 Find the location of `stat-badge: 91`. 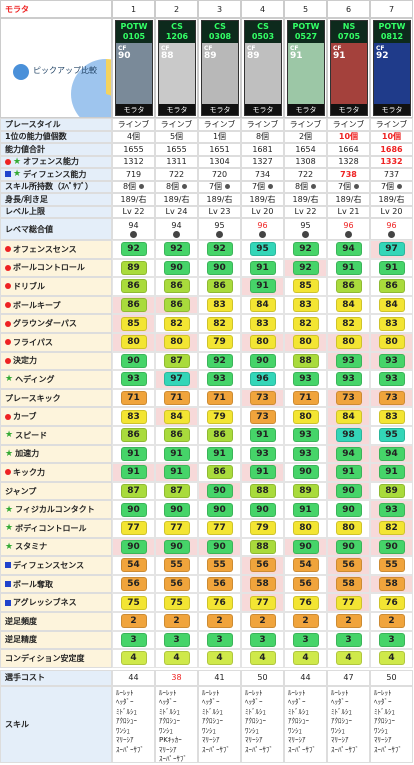

stat-badge: 91 is located at coordinates (305, 509).